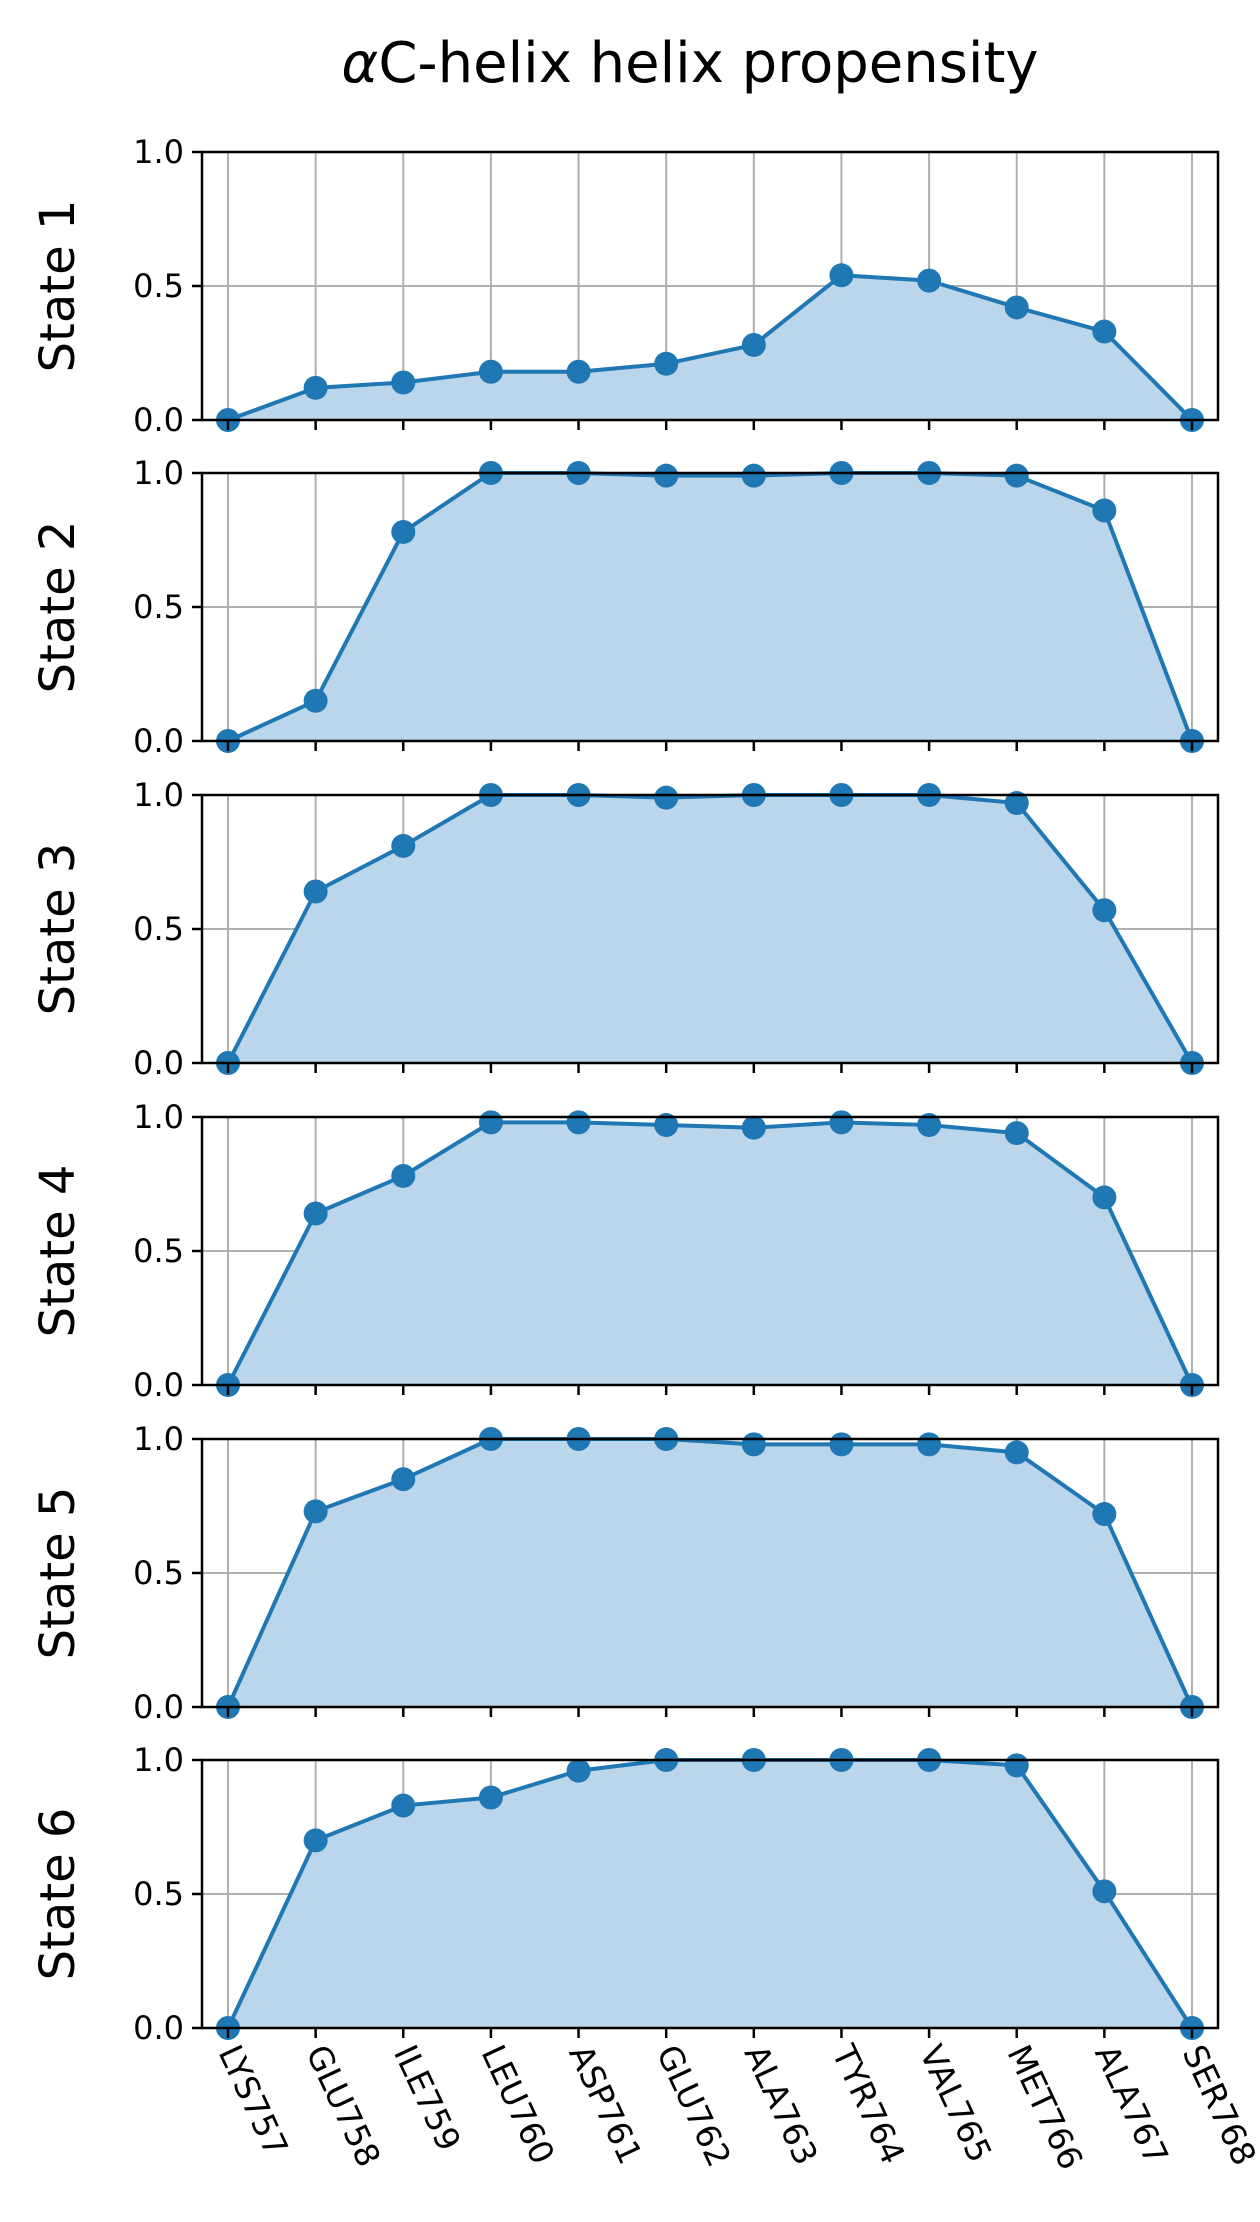 The height and width of the screenshot is (2222, 1260). Describe the element at coordinates (253, 2101) in the screenshot. I see `x-tick-label-LYS757: LYS757` at that location.